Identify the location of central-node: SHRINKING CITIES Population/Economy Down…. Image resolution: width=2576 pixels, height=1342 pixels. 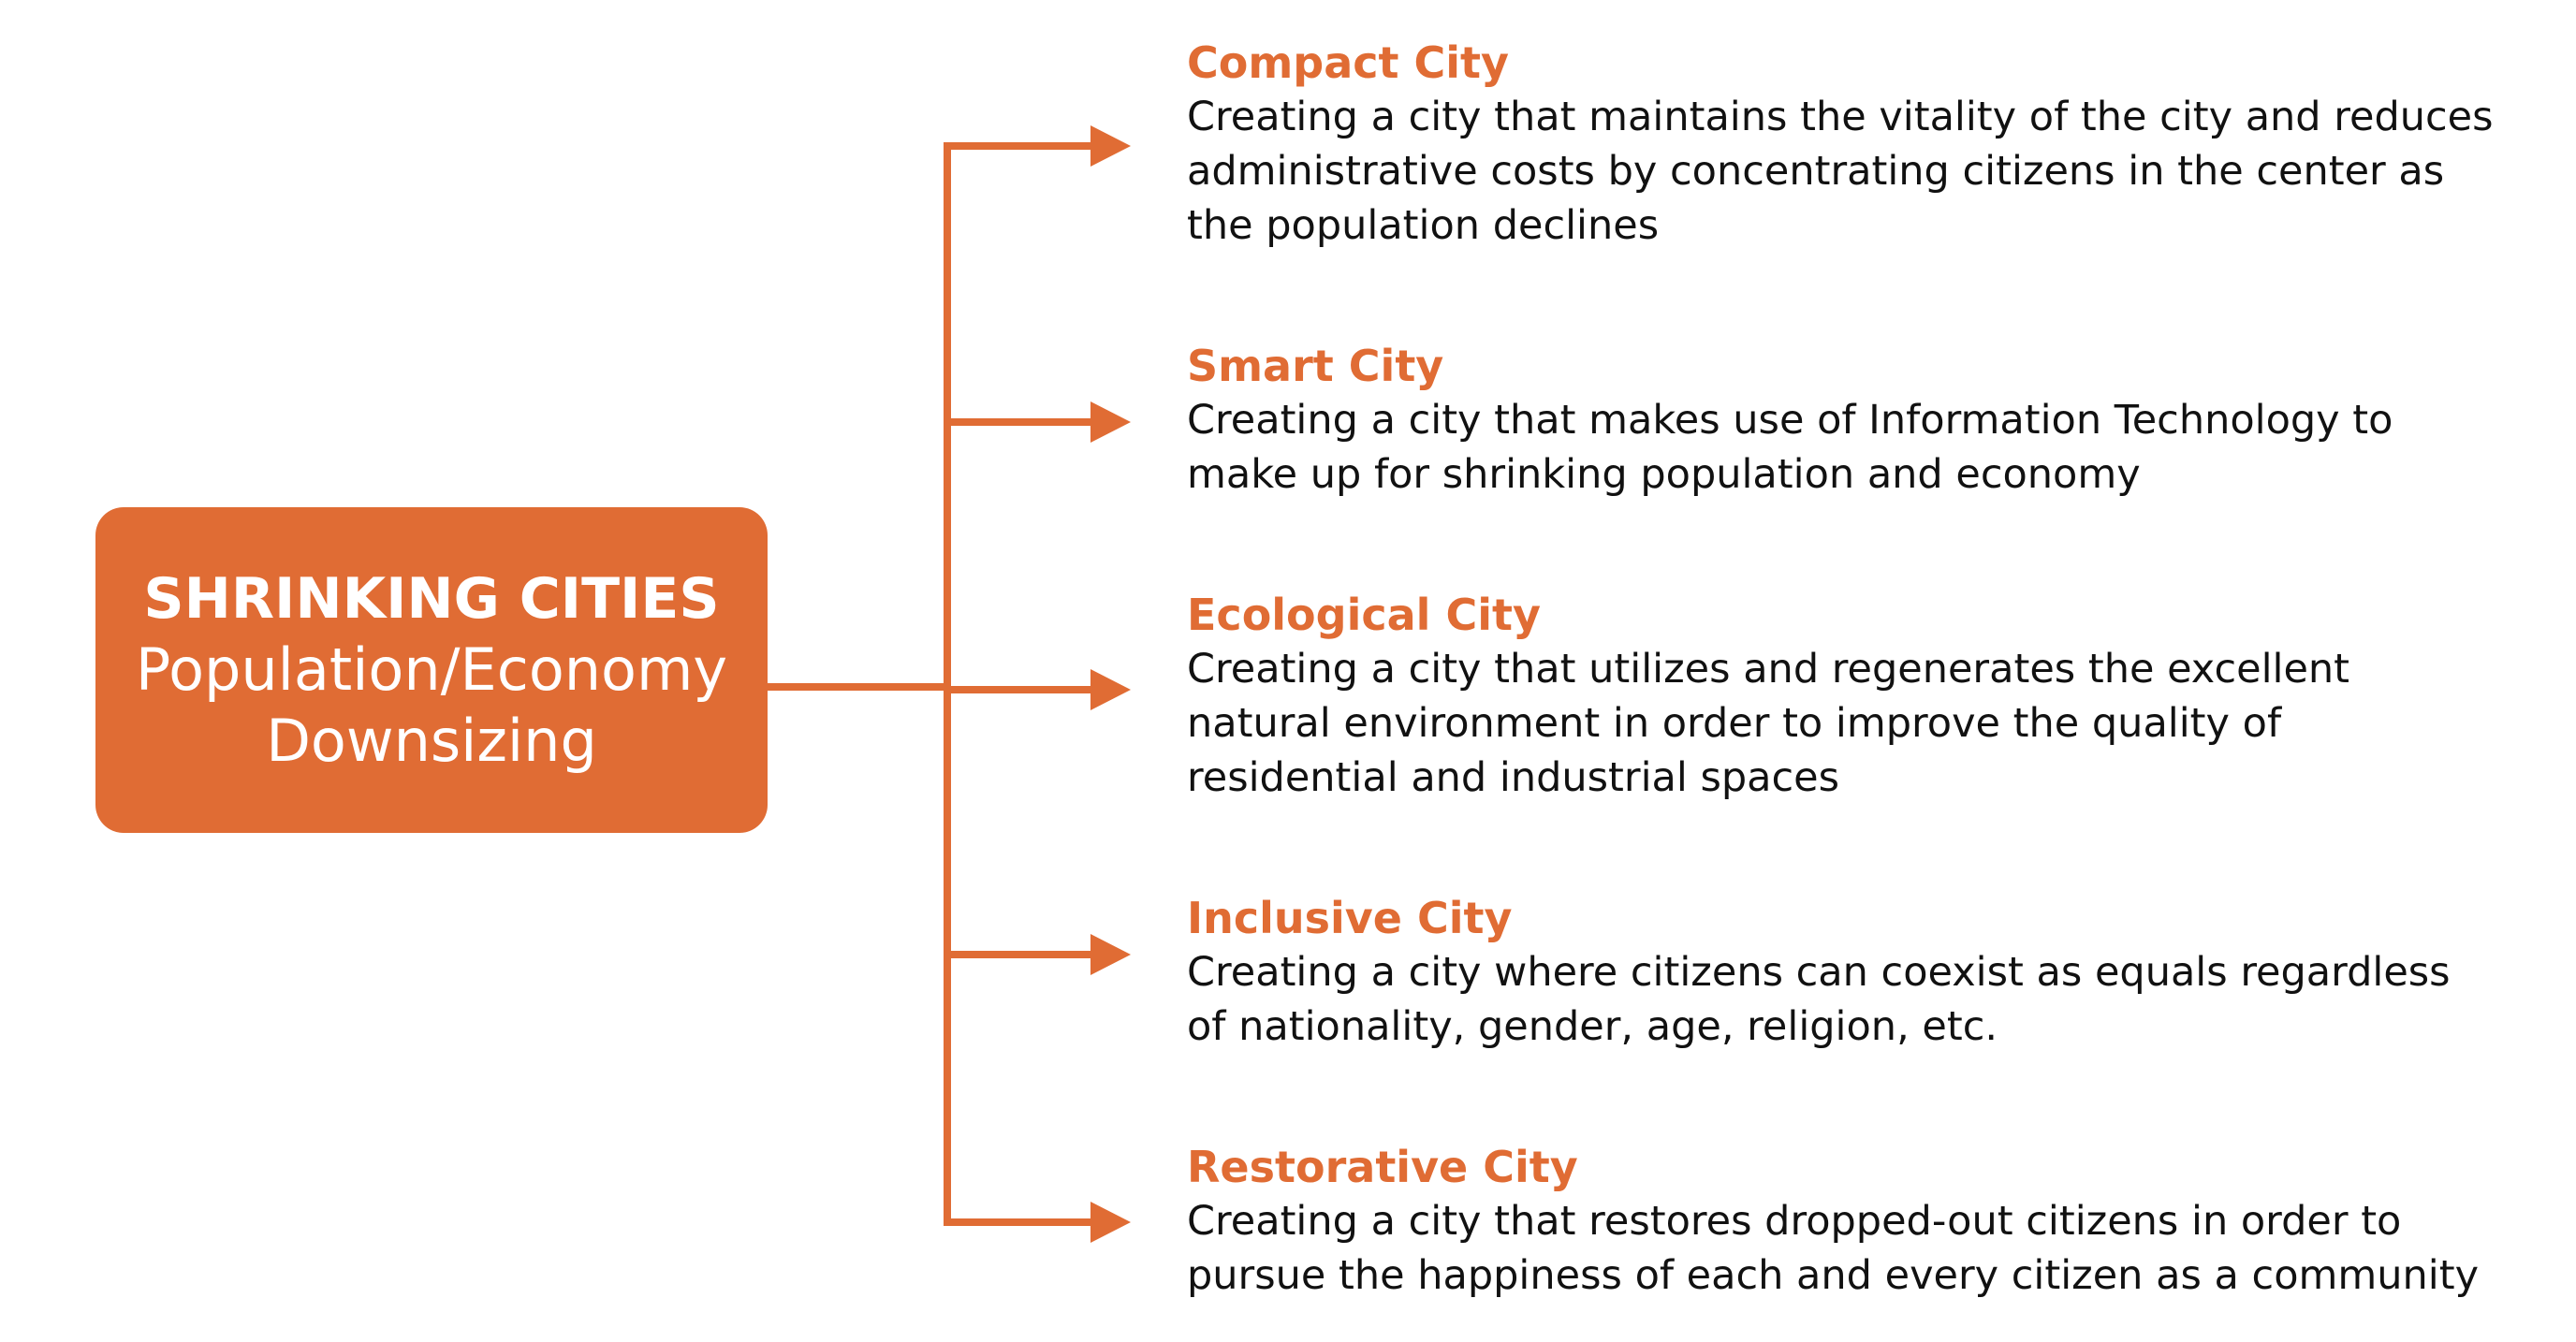
(431, 670).